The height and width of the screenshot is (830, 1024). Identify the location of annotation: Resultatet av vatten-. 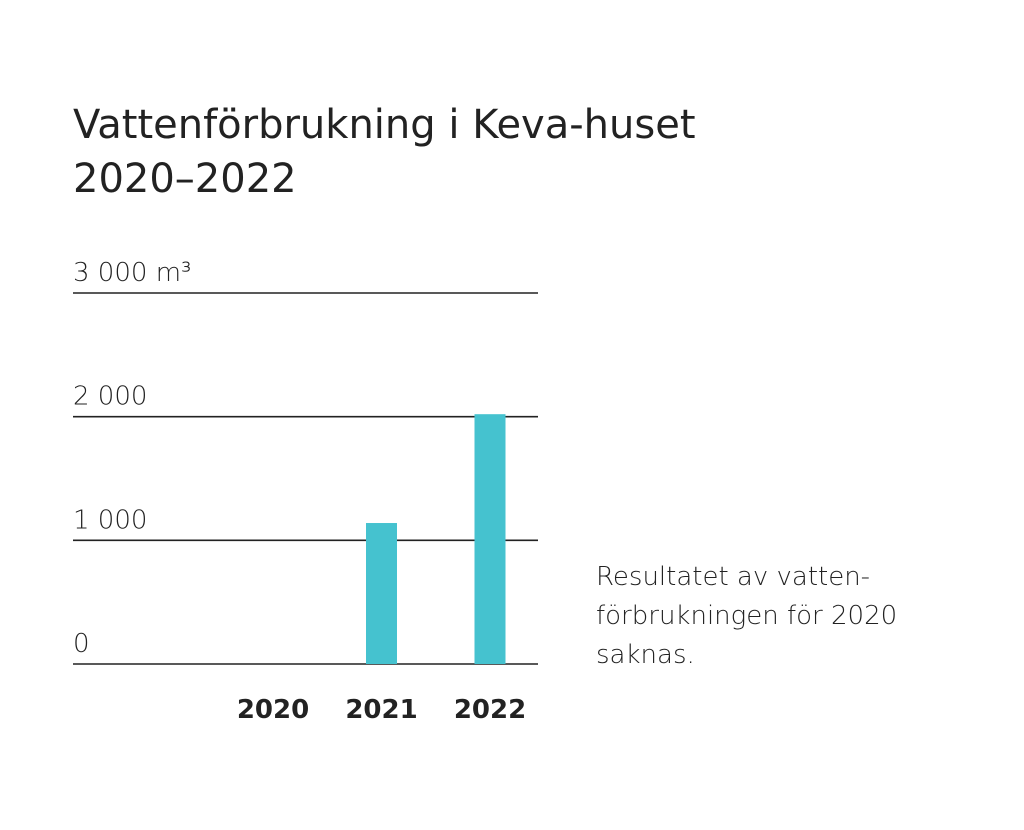
(733, 577).